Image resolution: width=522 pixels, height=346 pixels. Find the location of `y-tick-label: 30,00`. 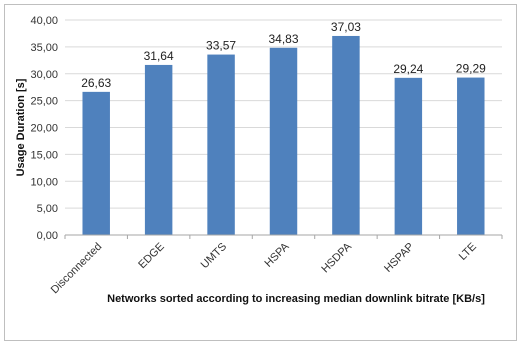

y-tick-label: 30,00 is located at coordinates (44, 75).